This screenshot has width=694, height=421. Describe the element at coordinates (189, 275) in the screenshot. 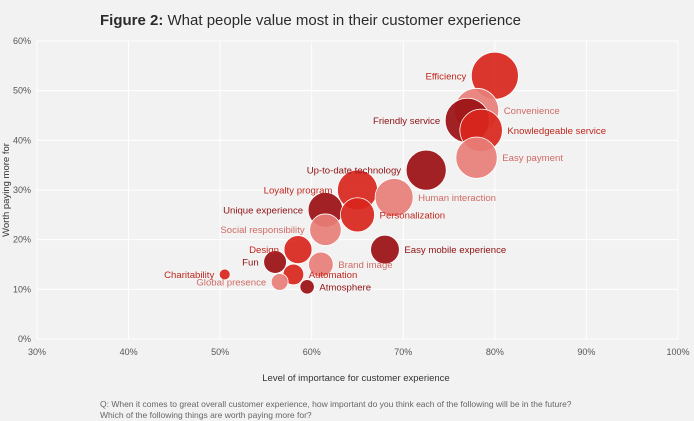

I see `bubble-label: Charitability` at that location.